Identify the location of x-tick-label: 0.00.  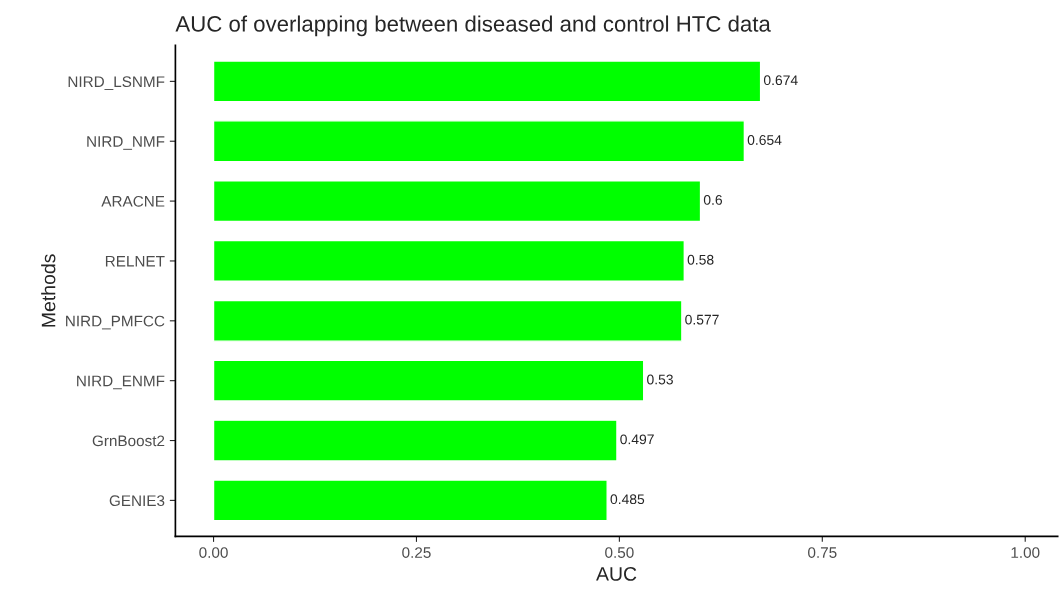
(213, 552).